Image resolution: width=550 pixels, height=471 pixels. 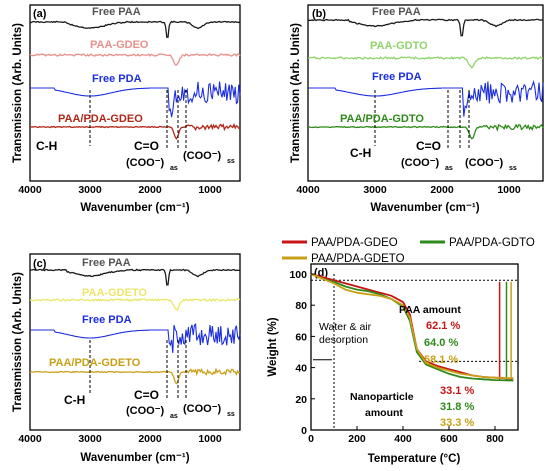 What do you see at coordinates (428, 146) in the screenshot?
I see `annotation-co-b: C=O` at bounding box center [428, 146].